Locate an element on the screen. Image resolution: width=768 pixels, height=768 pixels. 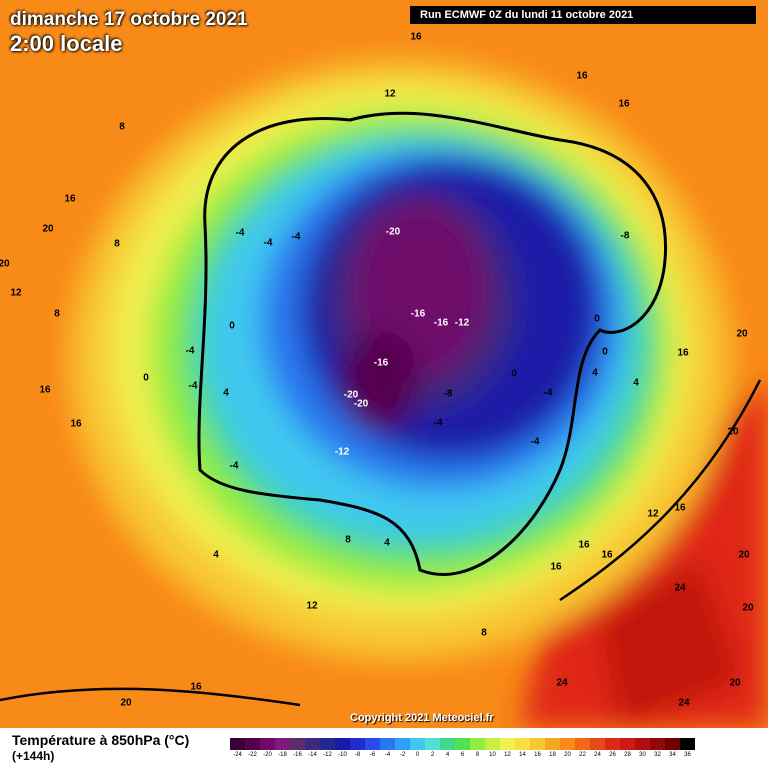
copyright: Copyright 2021 Meteociel.fr is located at coordinates (422, 718).